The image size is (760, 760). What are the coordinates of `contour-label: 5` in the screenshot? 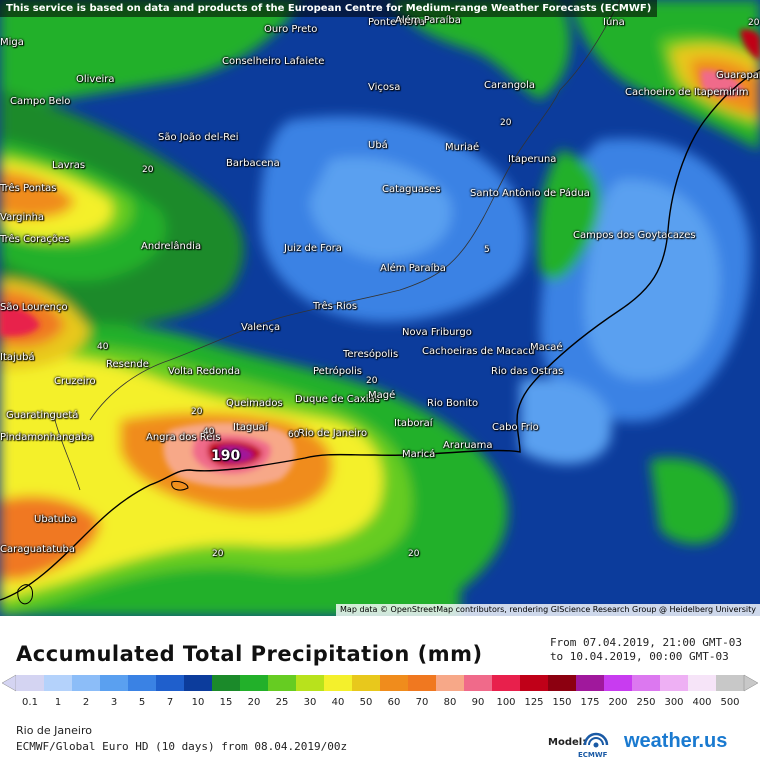 It's located at (487, 250).